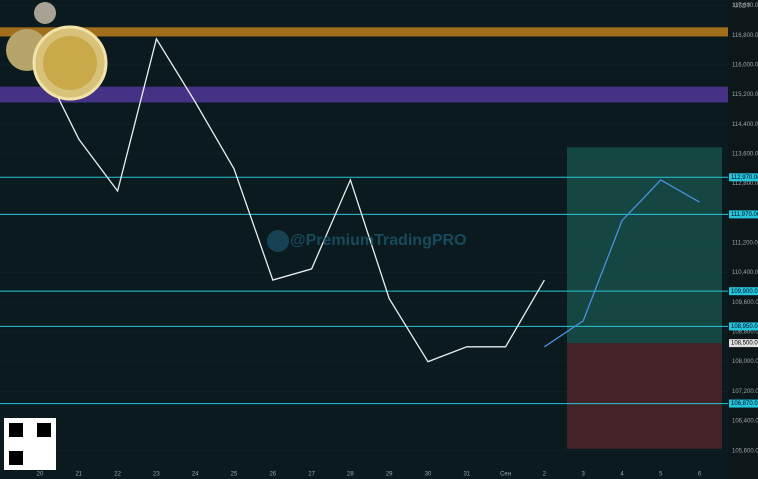 Image resolution: width=758 pixels, height=479 pixels. What do you see at coordinates (622, 263) in the screenshot?
I see `price-line` at bounding box center [622, 263].